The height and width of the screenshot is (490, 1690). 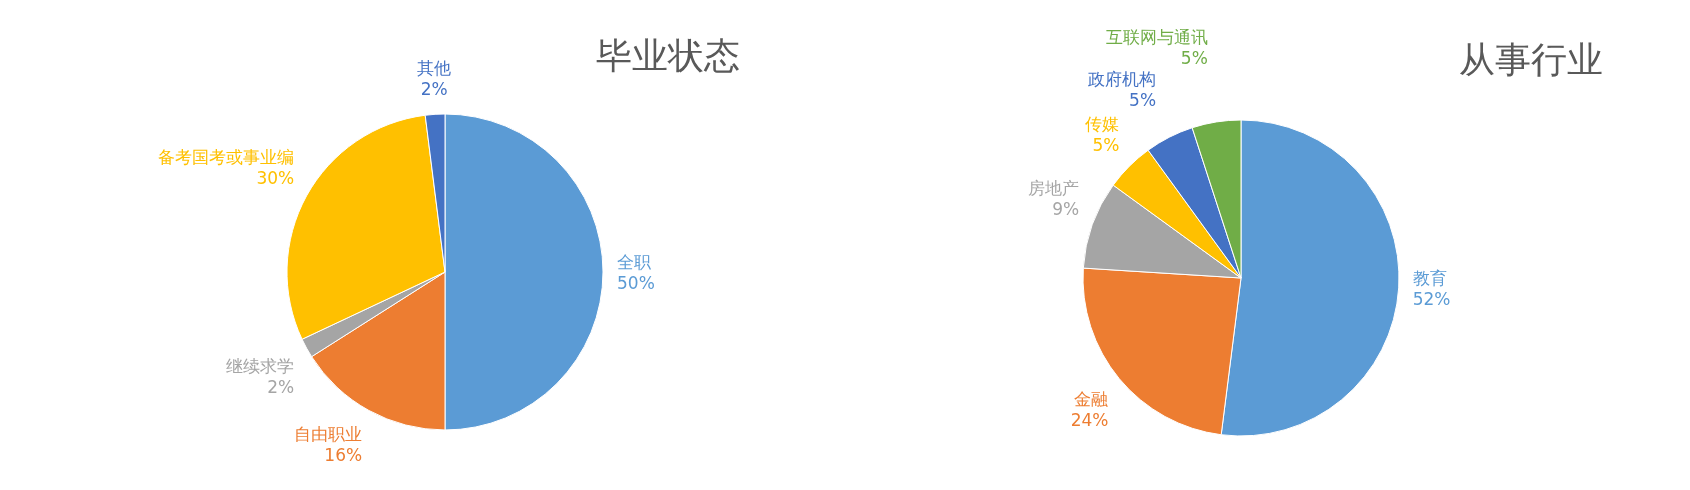 I want to click on data-label: 9%, so click(x=1066, y=208).